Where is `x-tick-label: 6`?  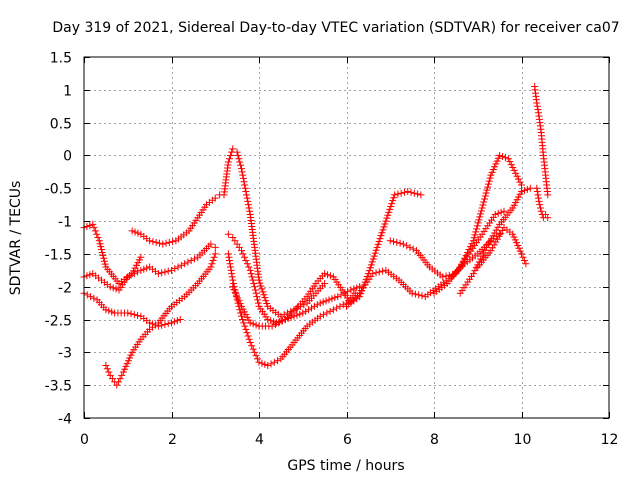
x-tick-label: 6 is located at coordinates (347, 440).